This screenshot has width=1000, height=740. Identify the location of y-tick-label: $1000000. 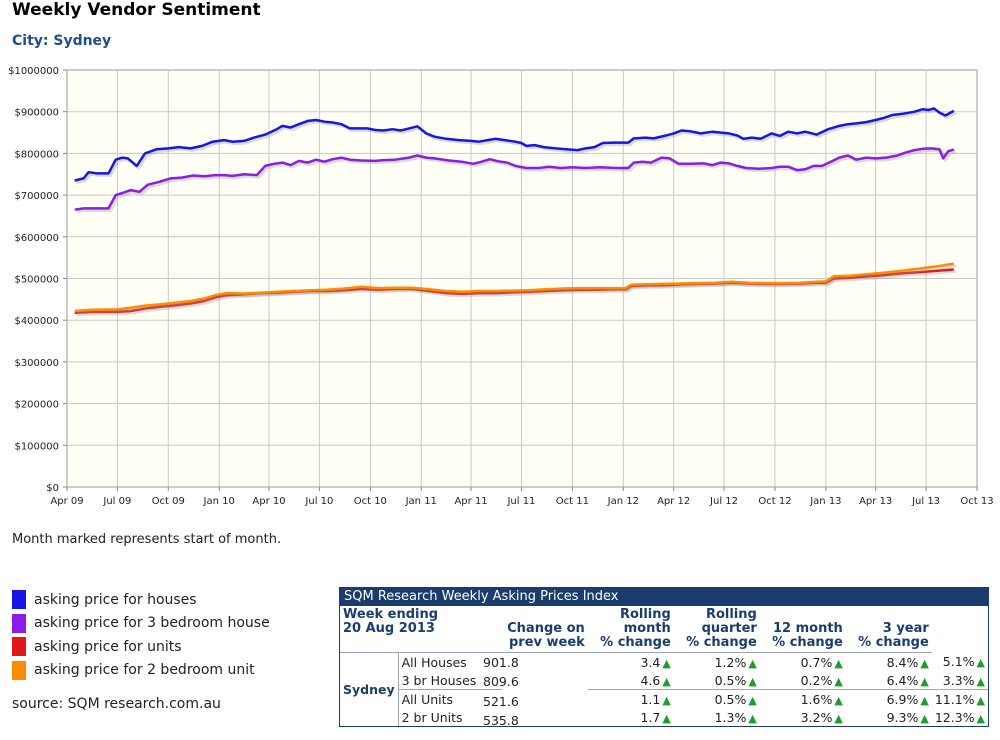
(33, 71).